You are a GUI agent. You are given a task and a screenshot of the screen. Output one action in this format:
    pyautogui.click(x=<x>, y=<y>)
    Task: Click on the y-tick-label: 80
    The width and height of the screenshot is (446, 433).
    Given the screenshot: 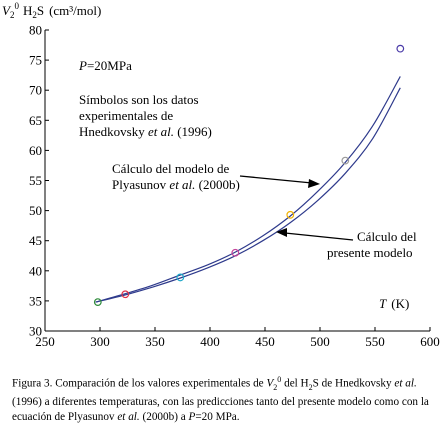 What is the action you would take?
    pyautogui.click(x=35, y=30)
    